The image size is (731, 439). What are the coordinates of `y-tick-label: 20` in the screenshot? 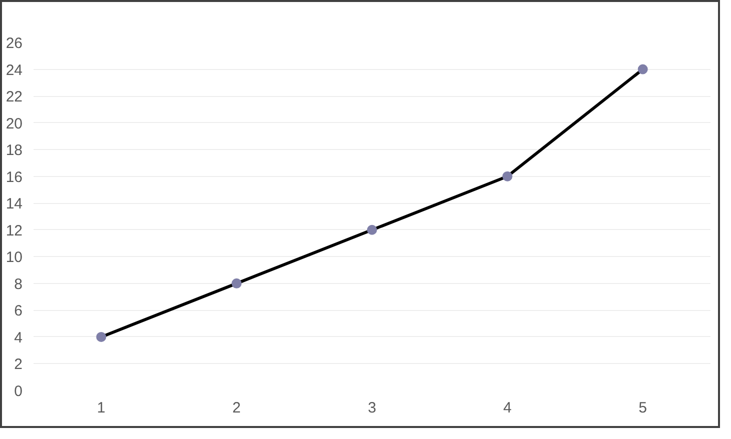 It's located at (14, 123).